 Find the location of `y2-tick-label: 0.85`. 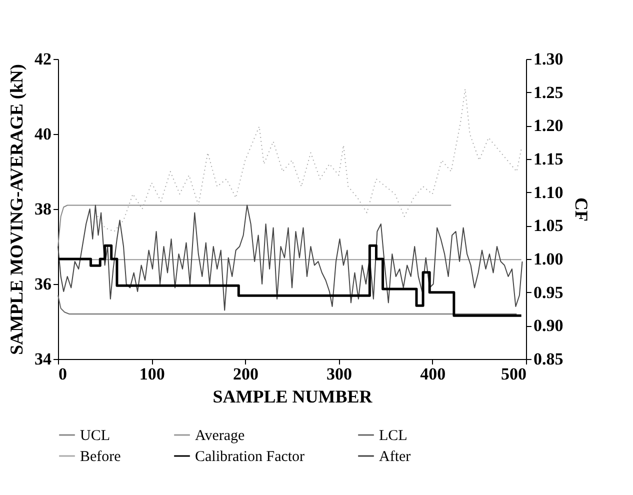

y2-tick-label: 0.85 is located at coordinates (549, 359).